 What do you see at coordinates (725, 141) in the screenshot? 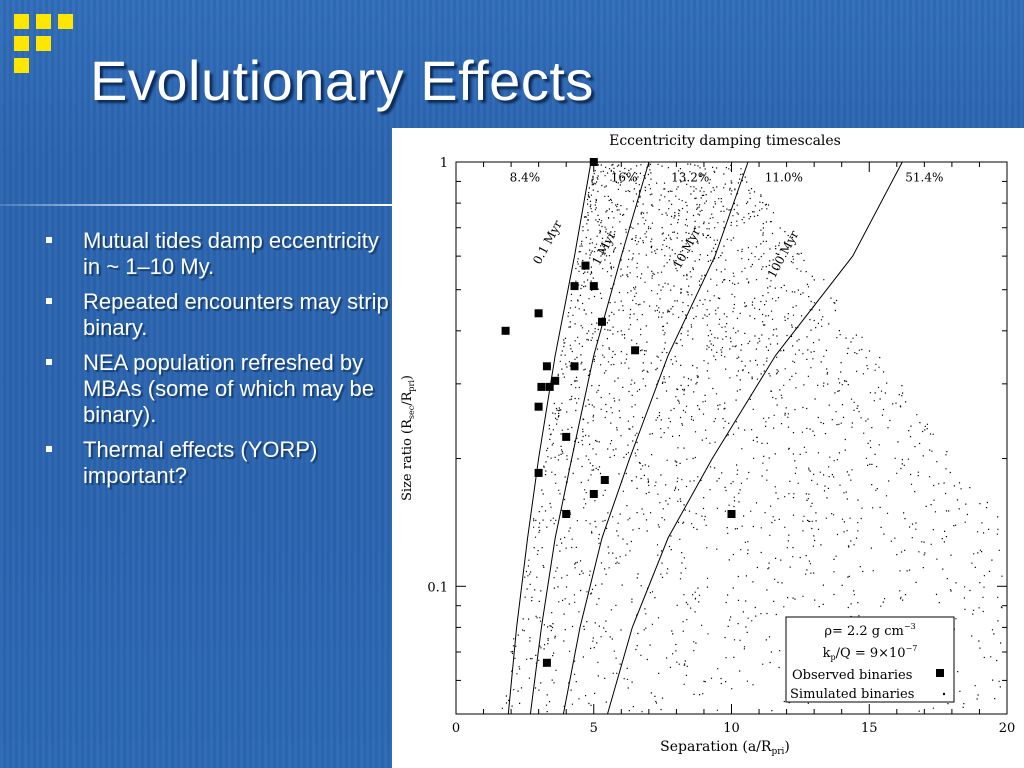
I see `chart-title: Eccentricity damping timescales` at bounding box center [725, 141].